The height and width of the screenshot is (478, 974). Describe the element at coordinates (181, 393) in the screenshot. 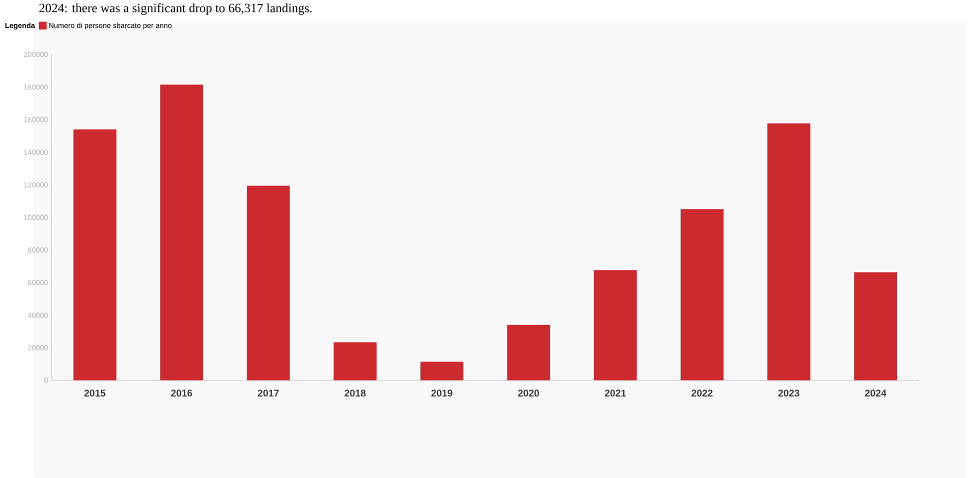

I see `x-tick-label: 2016` at that location.